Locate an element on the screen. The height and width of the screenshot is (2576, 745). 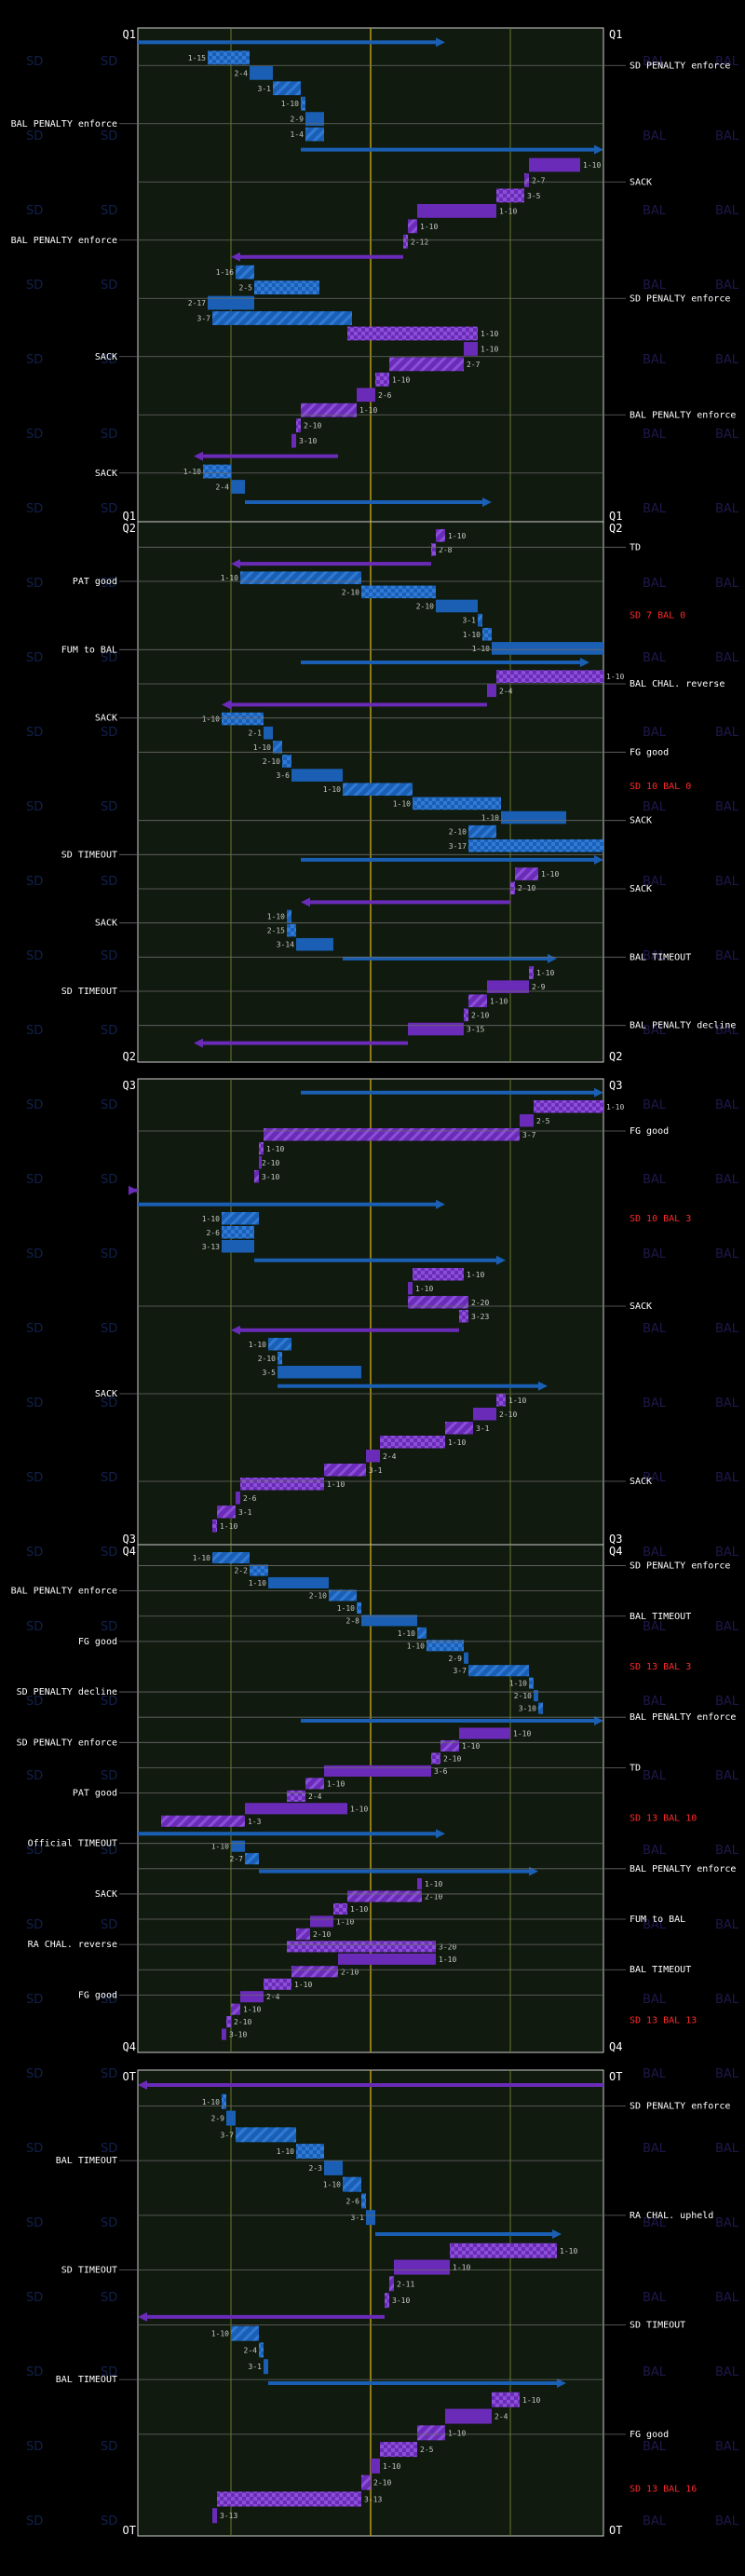
down-distance-label: 3-1 is located at coordinates (245, 1512).